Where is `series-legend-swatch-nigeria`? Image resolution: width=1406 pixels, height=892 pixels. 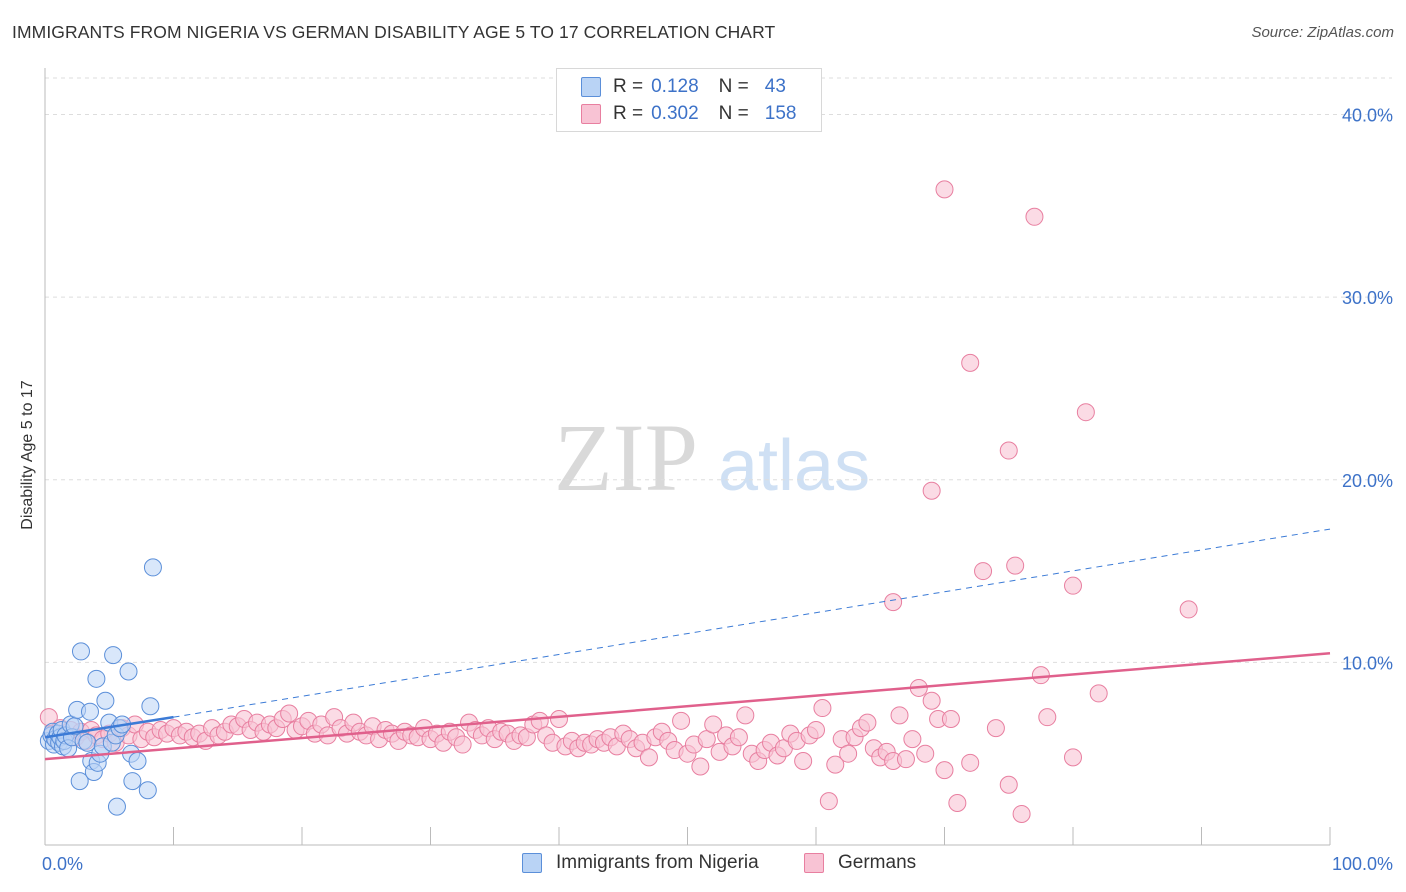 series-legend-swatch-nigeria is located at coordinates (532, 863).